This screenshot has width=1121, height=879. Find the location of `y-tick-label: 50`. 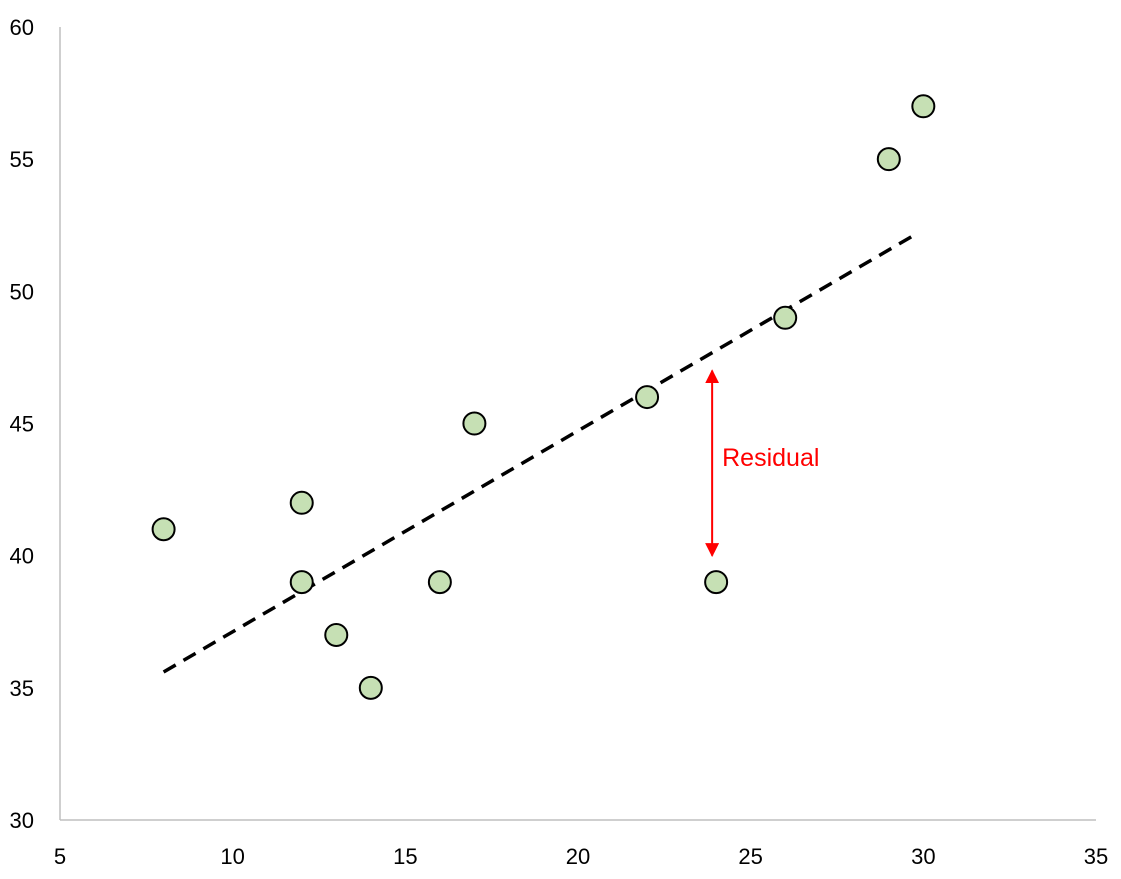

y-tick-label: 50 is located at coordinates (22, 291).